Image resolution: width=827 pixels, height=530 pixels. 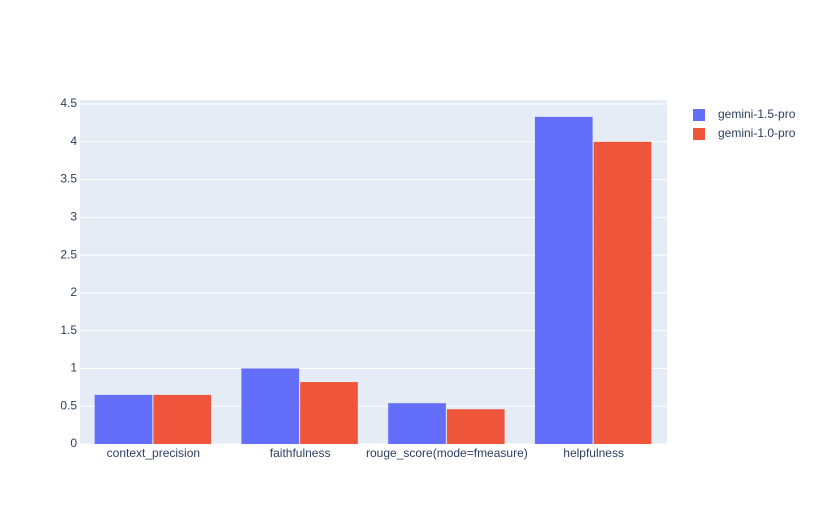 What do you see at coordinates (757, 133) in the screenshot?
I see `legend-label: gemini-1.0-pro` at bounding box center [757, 133].